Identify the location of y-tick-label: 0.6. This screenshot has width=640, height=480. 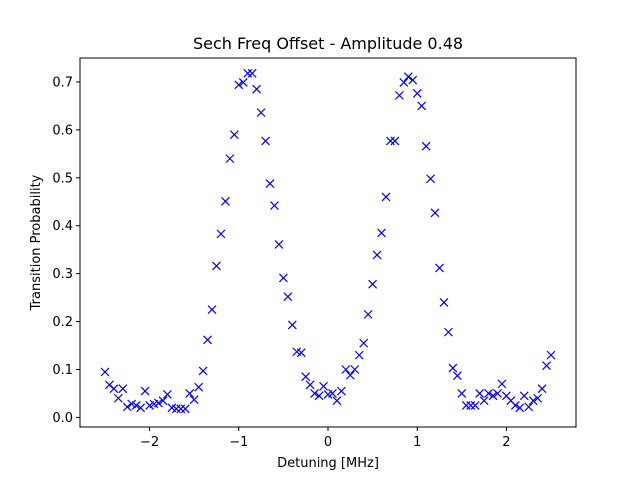
(62, 130).